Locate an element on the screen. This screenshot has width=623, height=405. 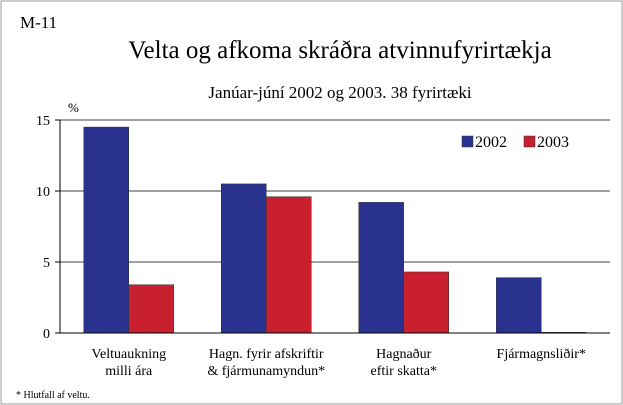
x-tick-label-line: eftir skatta* is located at coordinates (404, 371).